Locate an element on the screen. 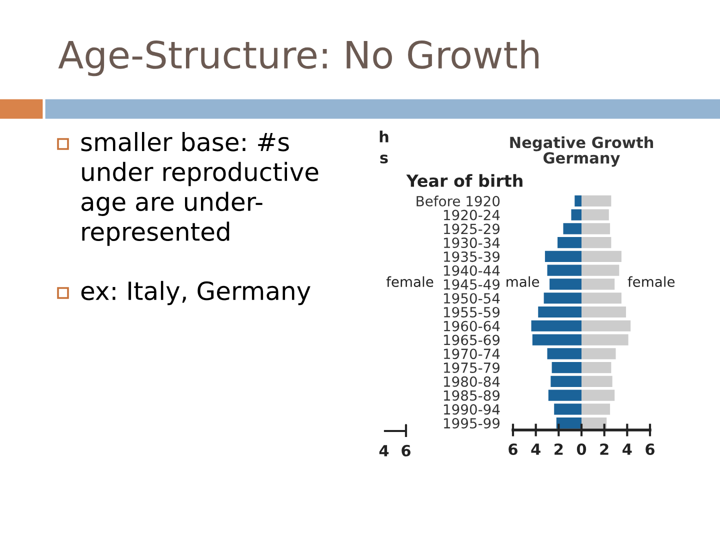 This screenshot has height=540, width=720. y-tick-label: 1935-39 is located at coordinates (472, 256).